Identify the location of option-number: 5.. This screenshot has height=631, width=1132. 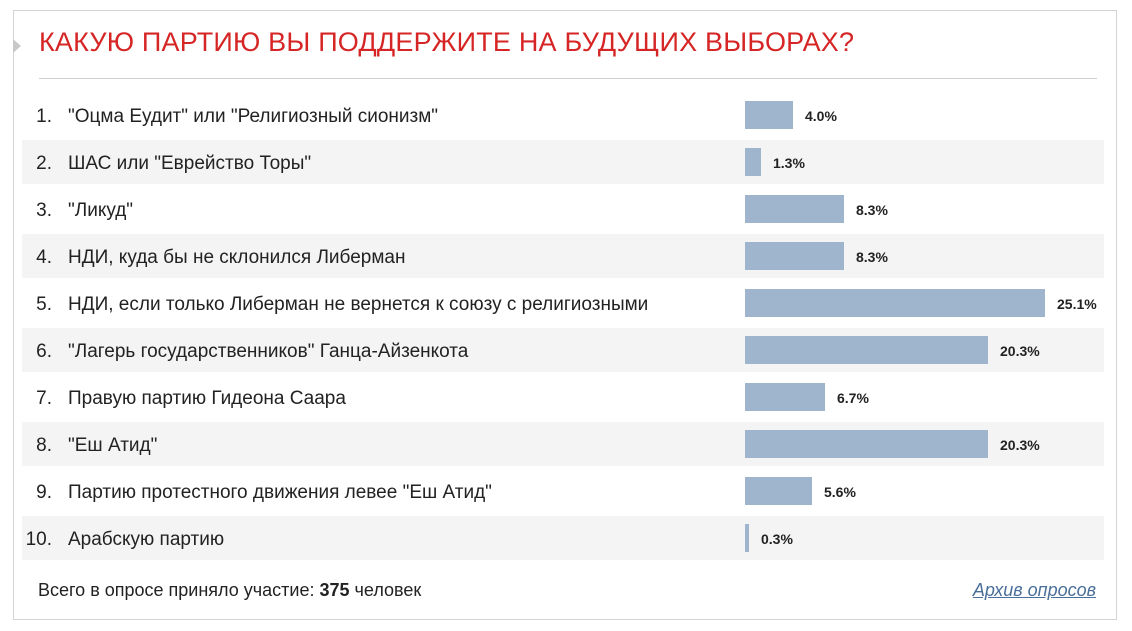
(44, 304).